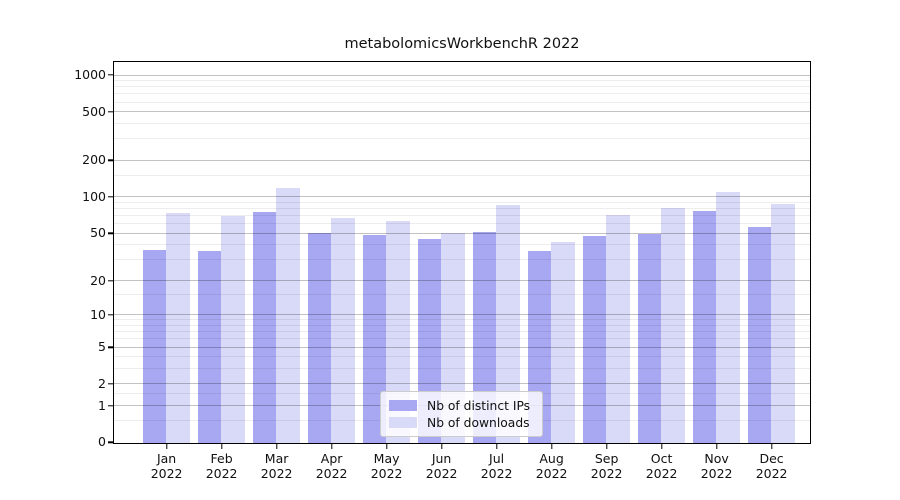 This screenshot has width=900, height=500. What do you see at coordinates (661, 466) in the screenshot?
I see `x-tick-label: Oct 2022` at bounding box center [661, 466].